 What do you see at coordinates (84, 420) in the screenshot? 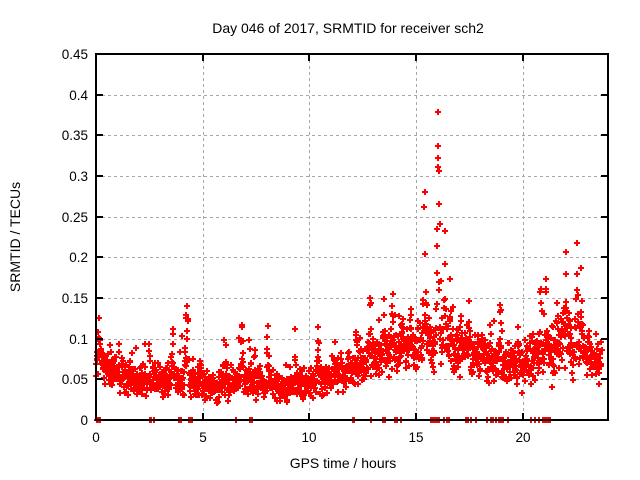
I see `y-tick-label: 0` at bounding box center [84, 420].